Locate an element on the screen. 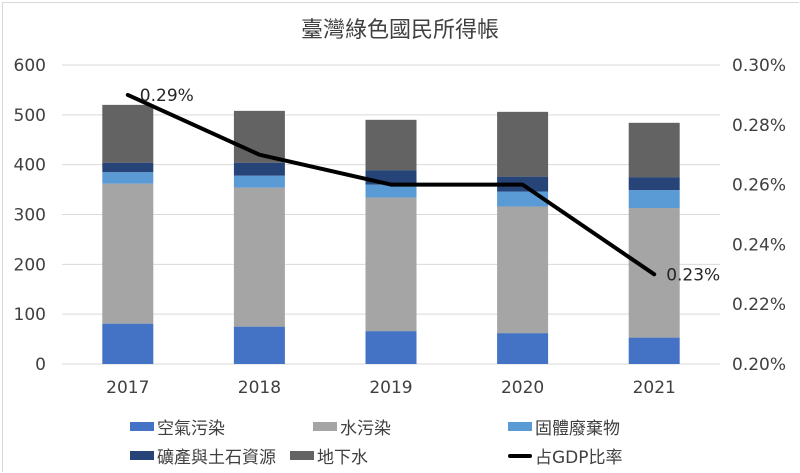  legend-swatch-water is located at coordinates (325, 426).